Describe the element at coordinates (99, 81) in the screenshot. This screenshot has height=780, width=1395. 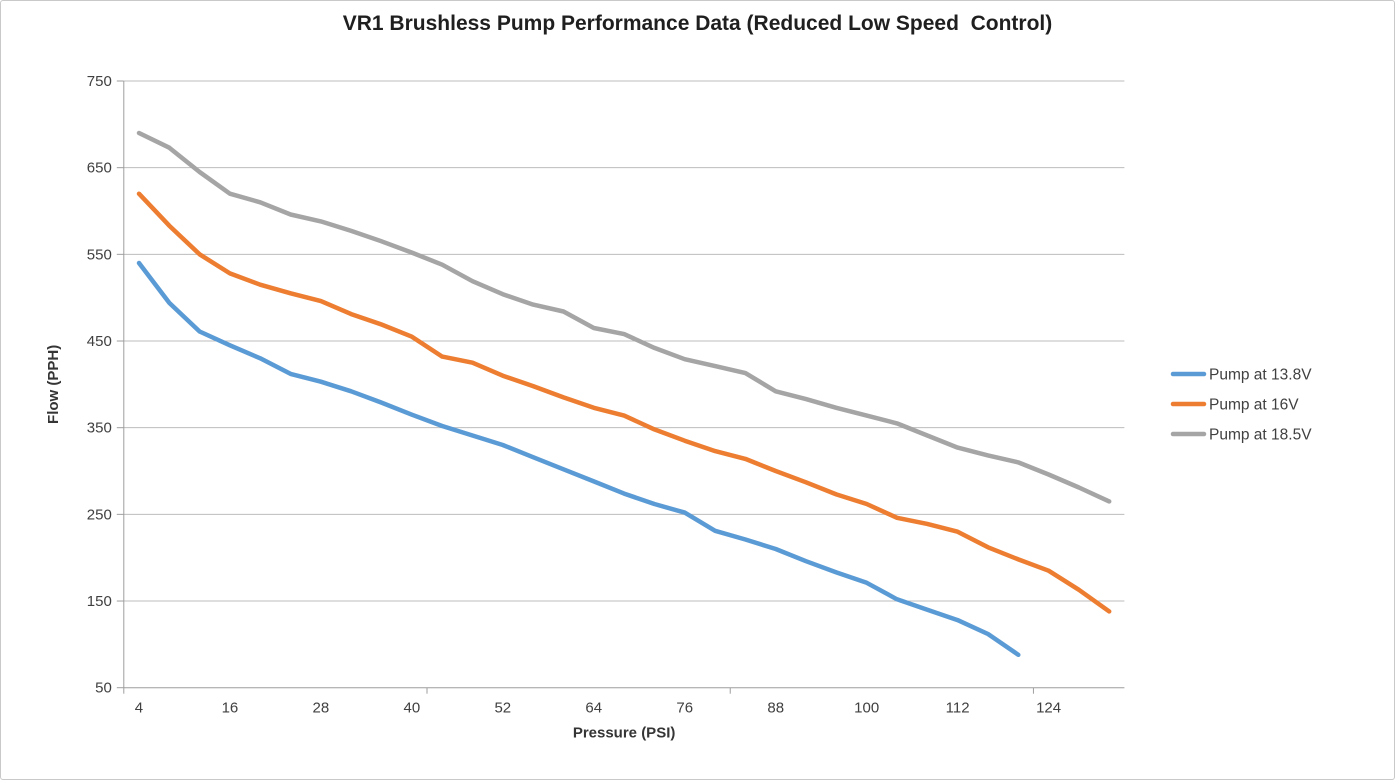
I see `y-tick-label-750: 750` at that location.